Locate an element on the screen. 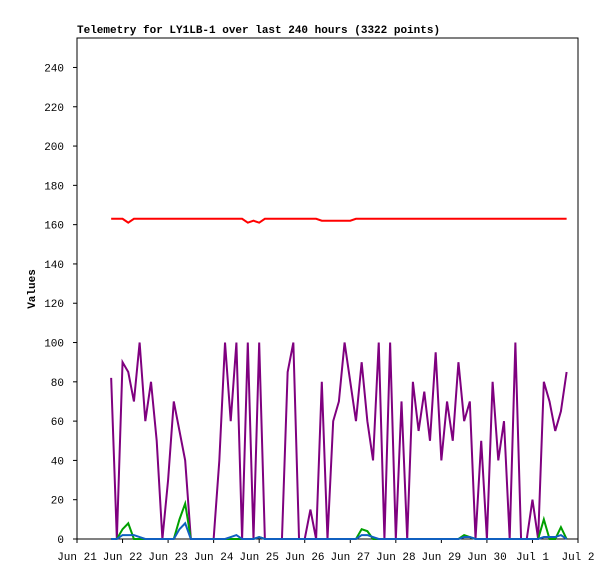 The height and width of the screenshot is (584, 615). y-tick-label: 160 is located at coordinates (54, 227).